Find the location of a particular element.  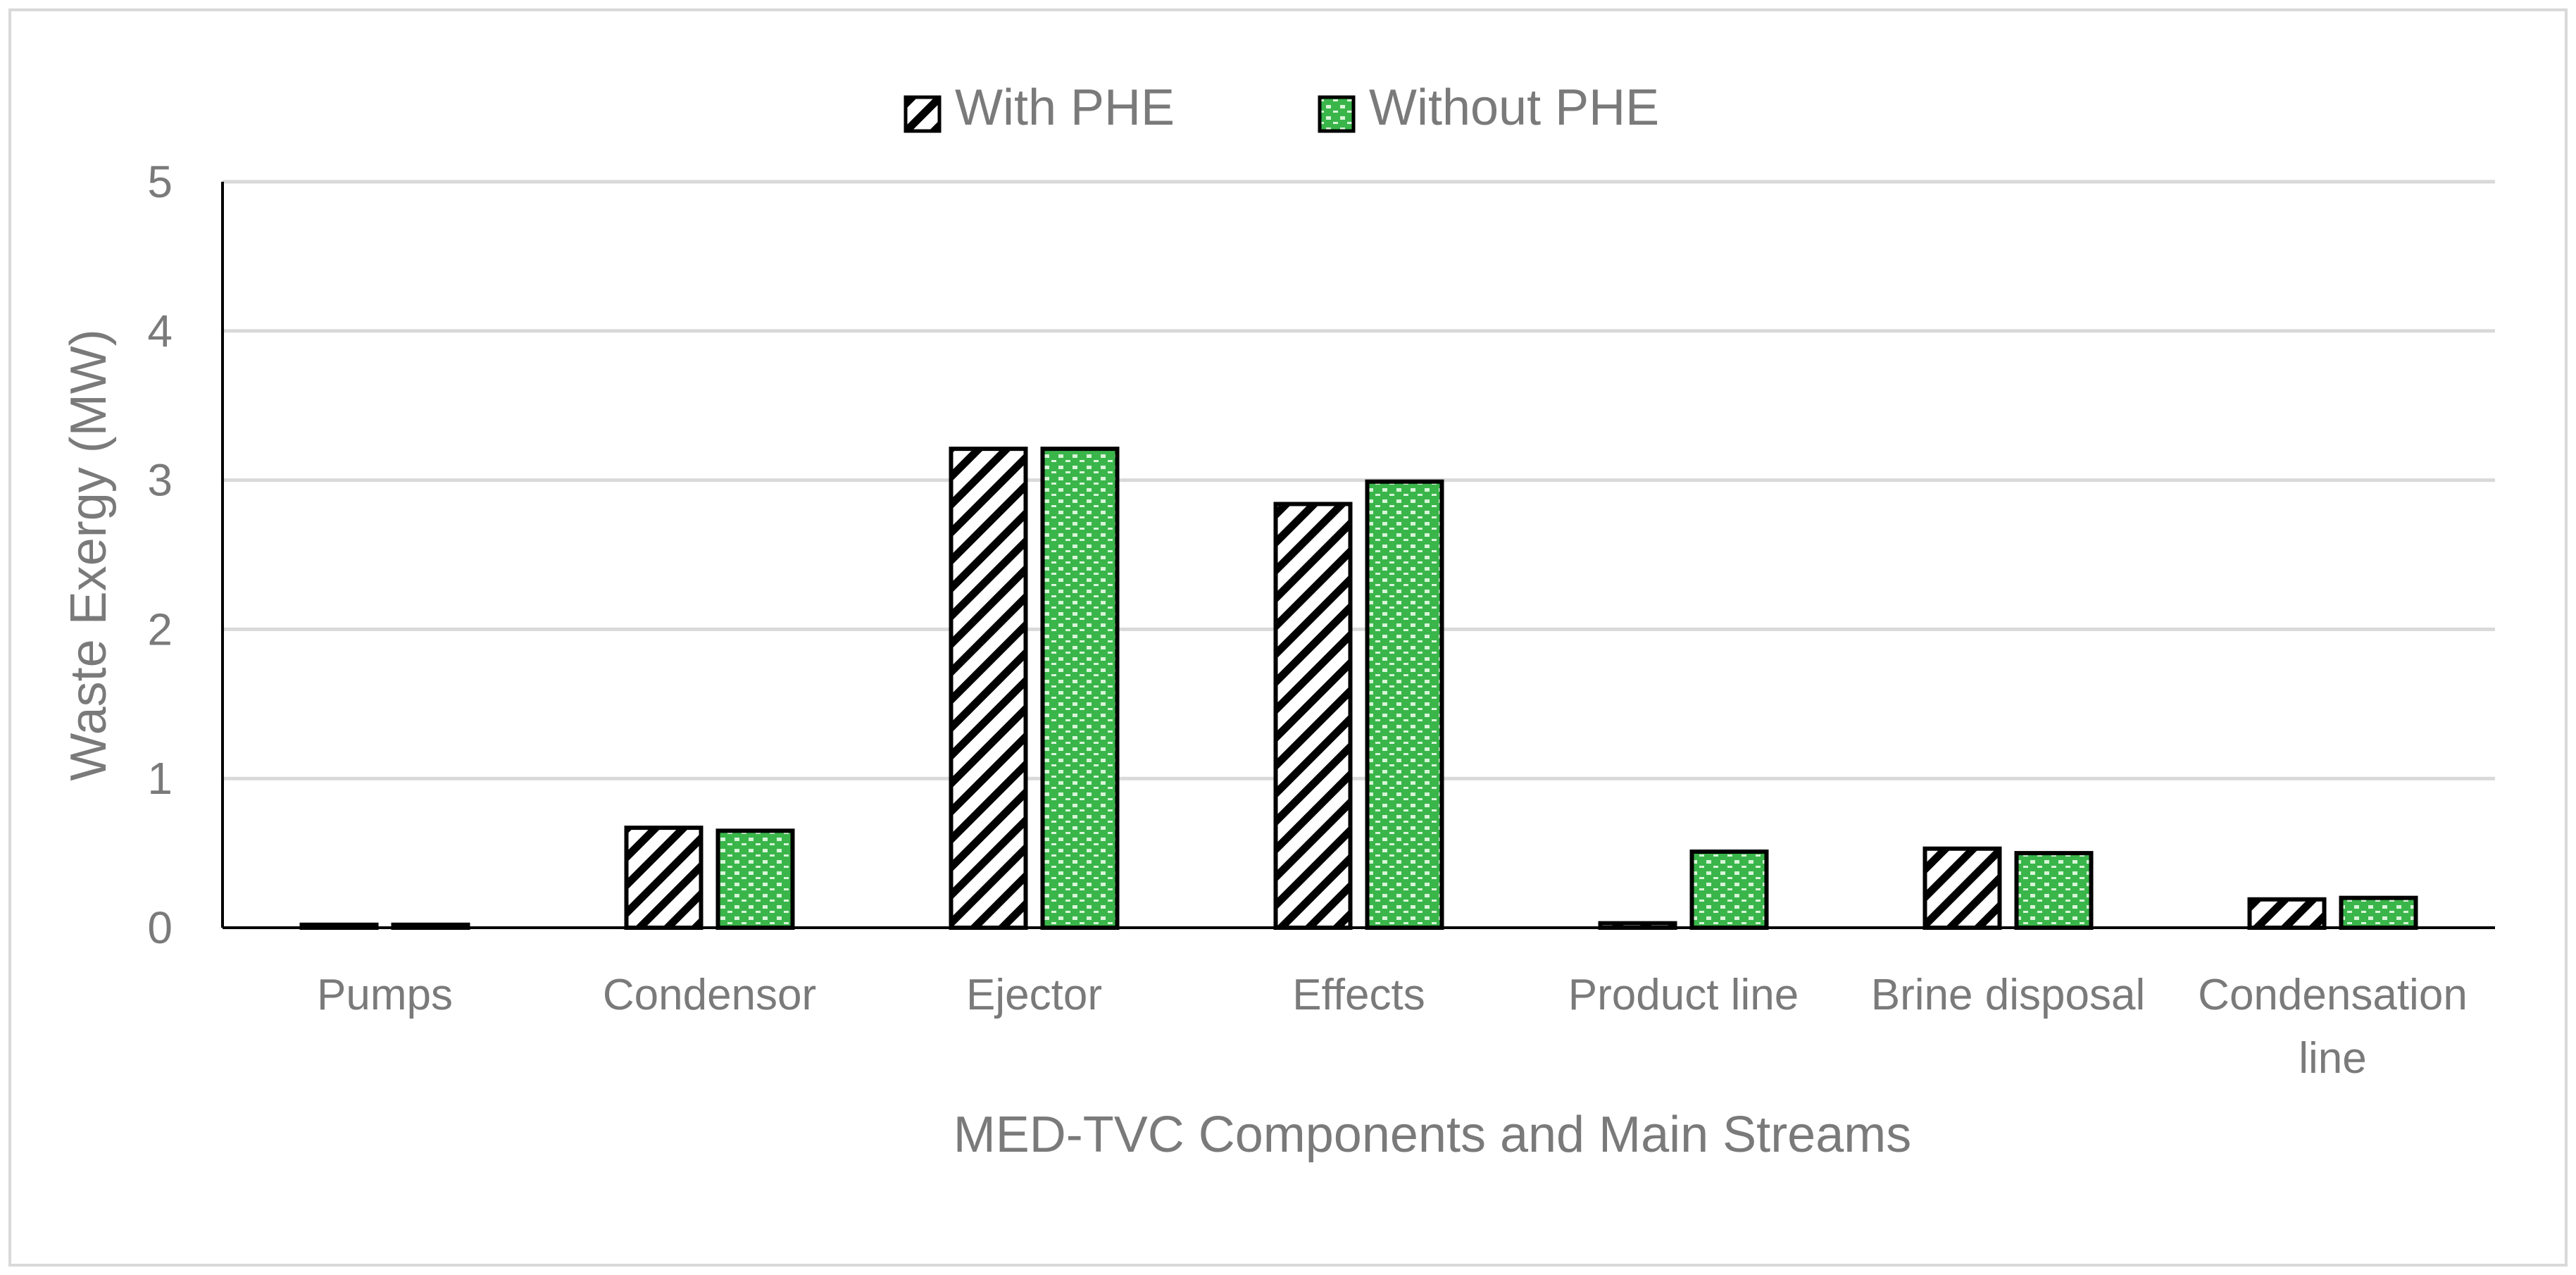

legend-item-with-phe: With PHE is located at coordinates (1039, 108).